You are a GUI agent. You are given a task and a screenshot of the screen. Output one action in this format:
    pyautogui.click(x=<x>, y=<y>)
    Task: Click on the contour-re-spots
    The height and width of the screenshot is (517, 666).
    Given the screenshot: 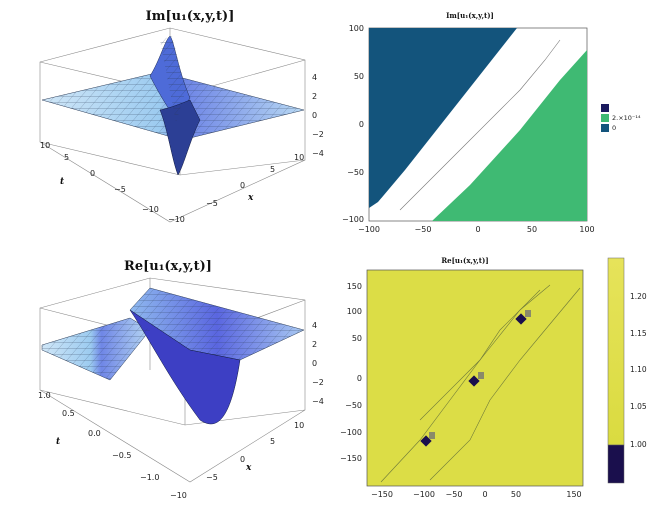 What is the action you would take?
    pyautogui.click(x=475, y=378)
    